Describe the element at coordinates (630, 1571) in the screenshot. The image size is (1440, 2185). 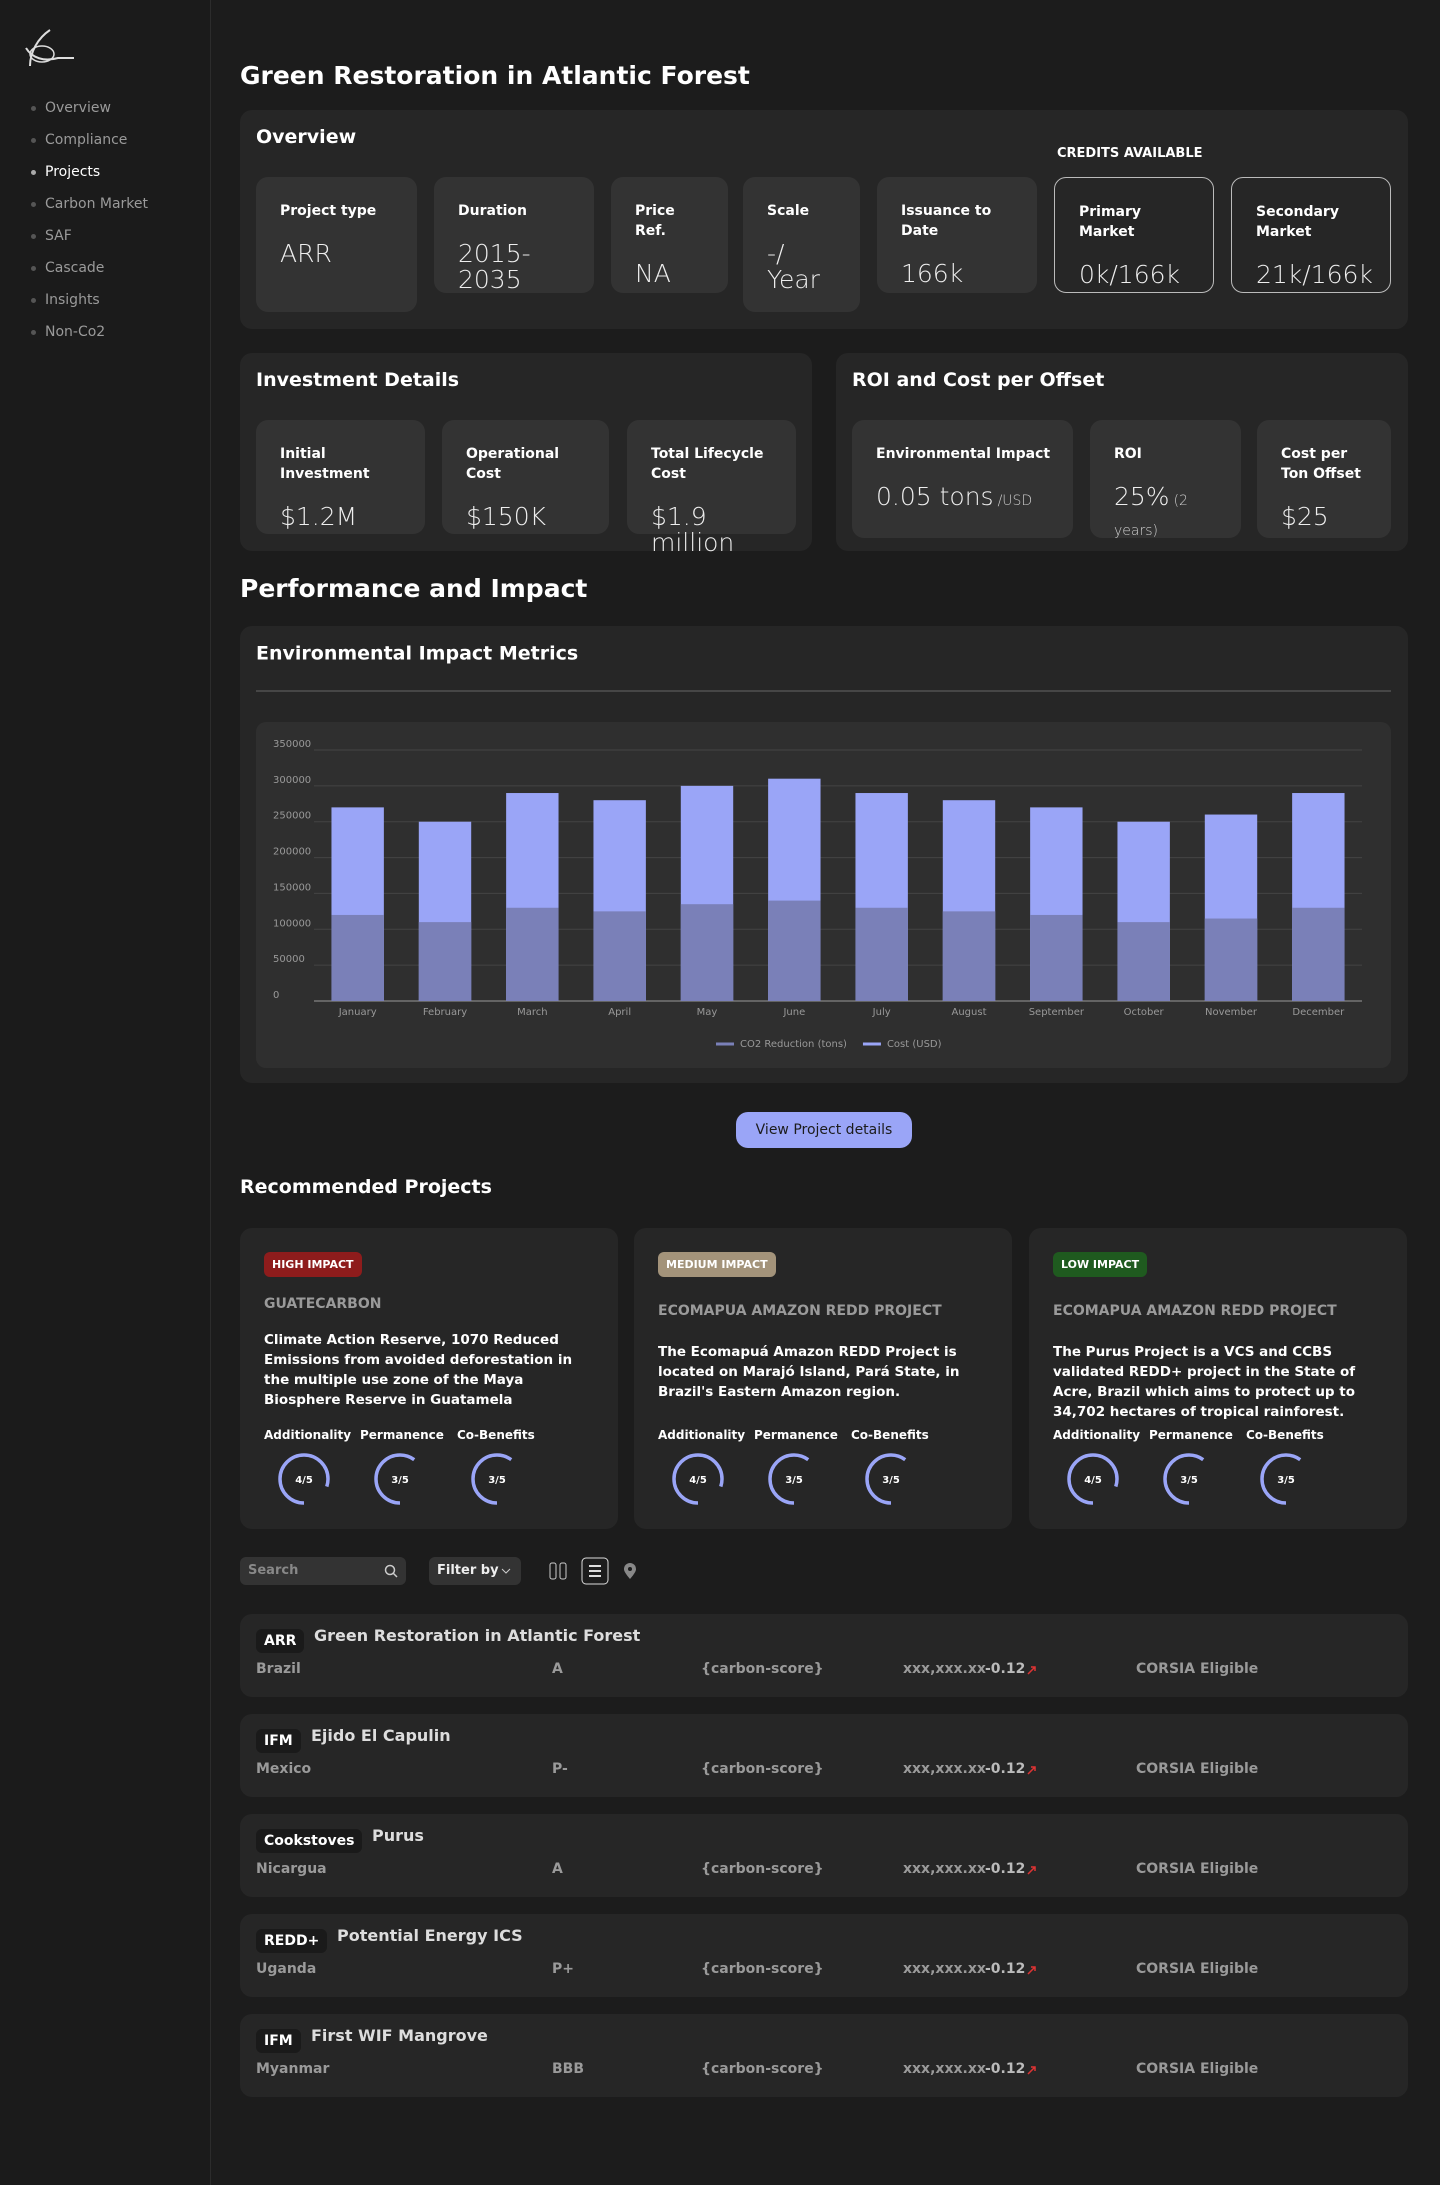
I see `map-view-icon` at that location.